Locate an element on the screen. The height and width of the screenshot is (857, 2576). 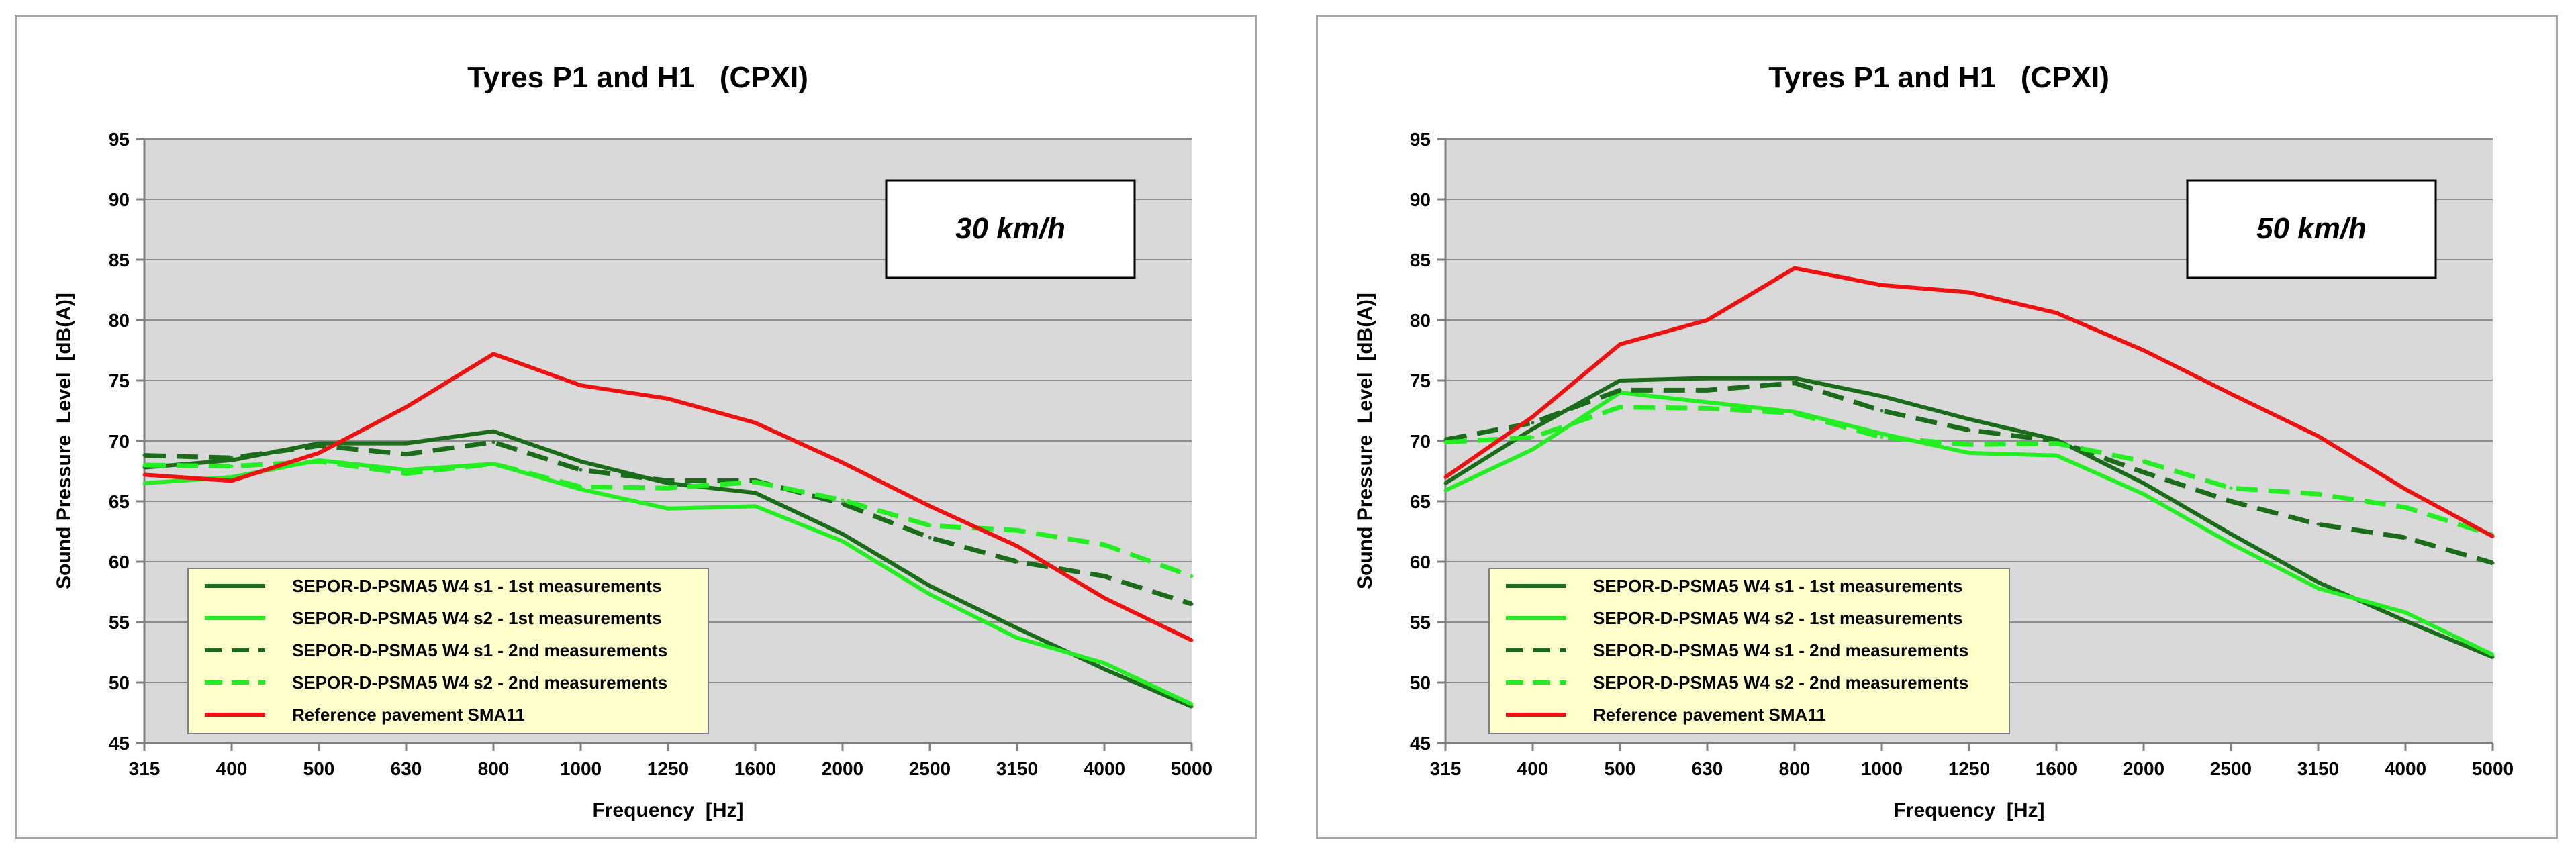
legend-label-3: SEPOR-D-PSMA5 W4 s1 - 2nd measurements is located at coordinates (1780, 650).